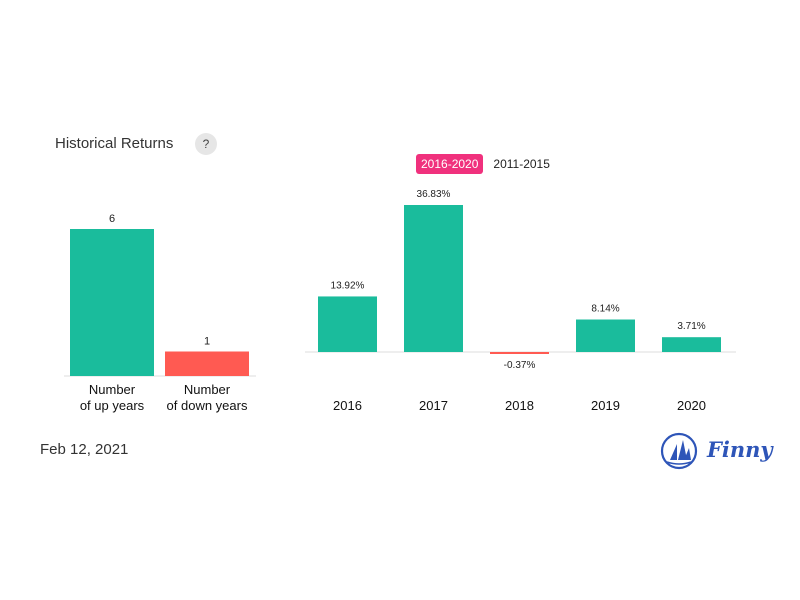  I want to click on data-label: 6, so click(112, 219).